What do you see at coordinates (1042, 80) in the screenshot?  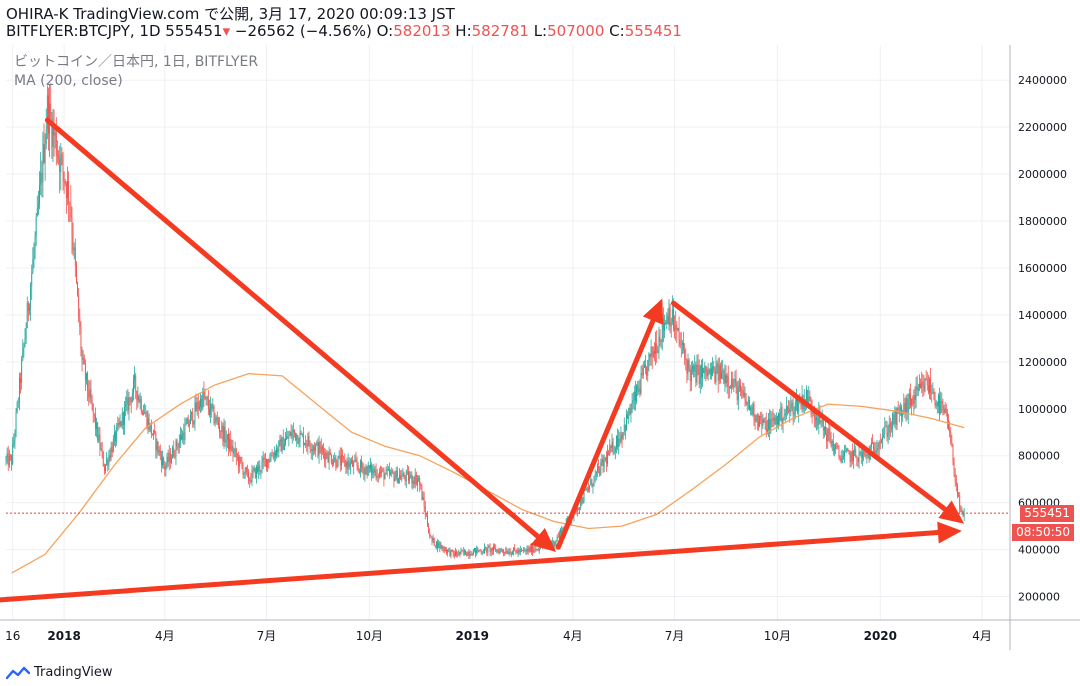 I see `y-tick-label: 2400000` at bounding box center [1042, 80].